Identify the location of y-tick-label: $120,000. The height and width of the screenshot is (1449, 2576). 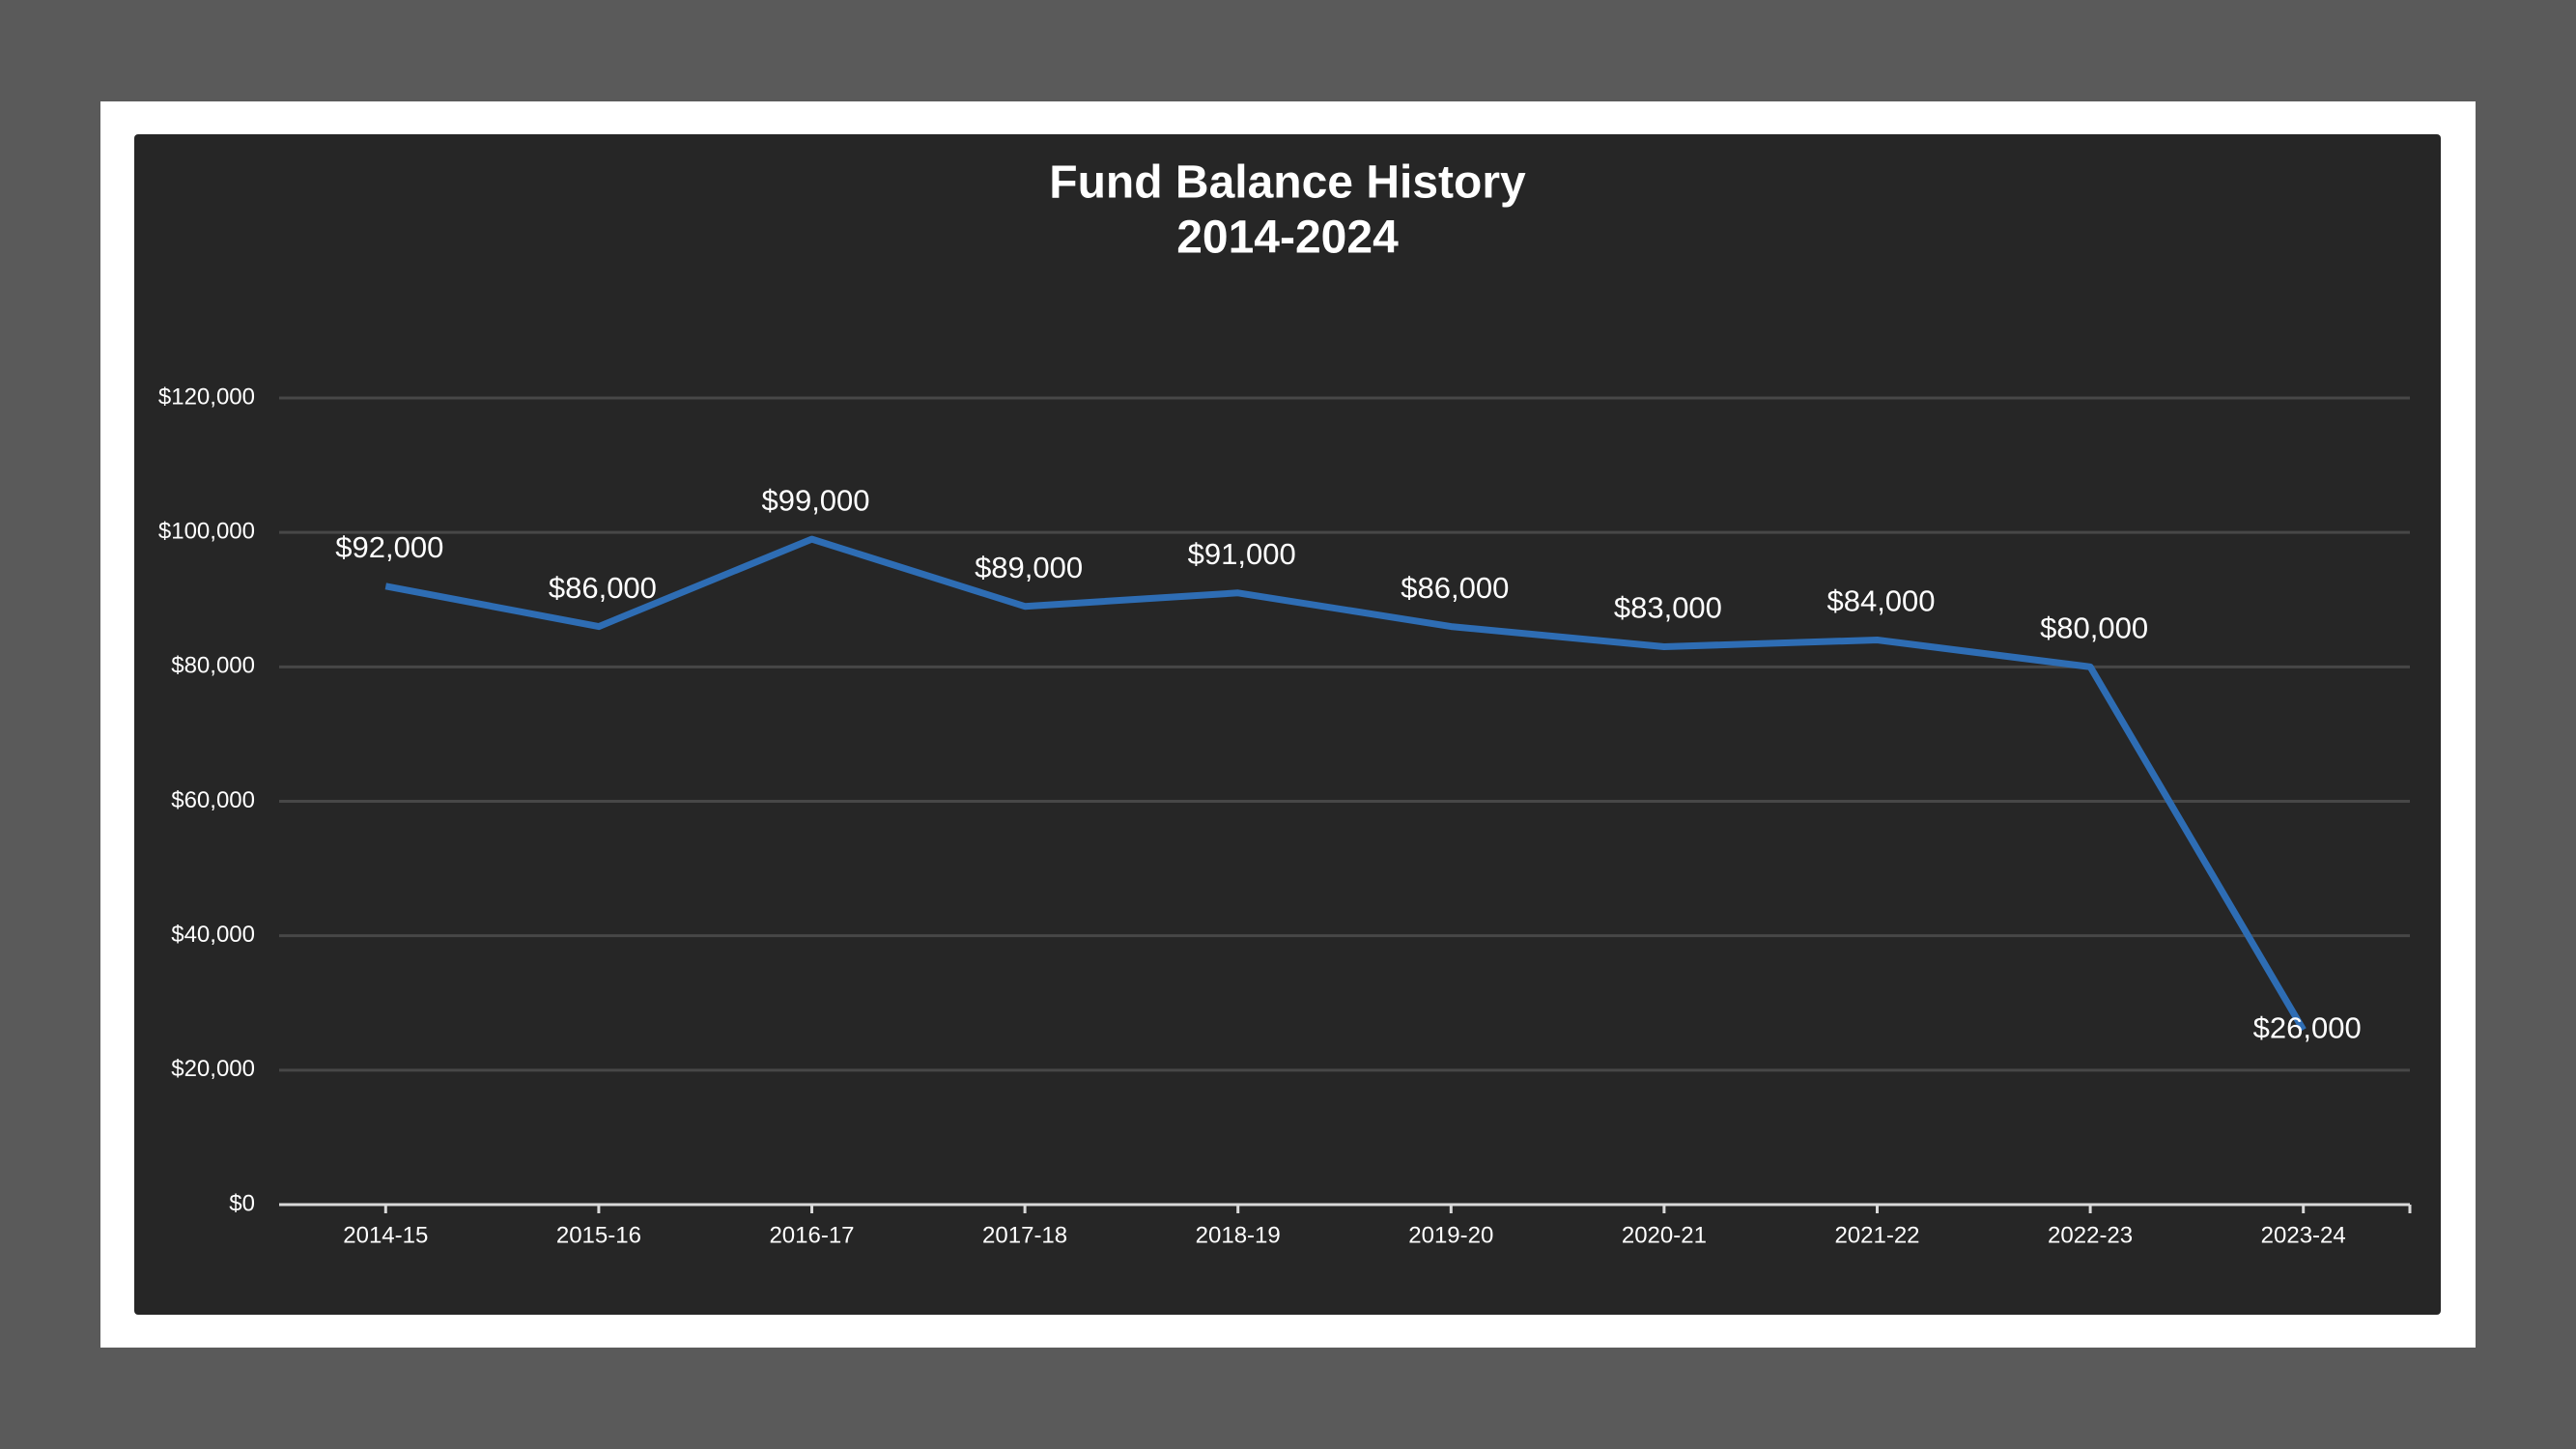
(206, 397).